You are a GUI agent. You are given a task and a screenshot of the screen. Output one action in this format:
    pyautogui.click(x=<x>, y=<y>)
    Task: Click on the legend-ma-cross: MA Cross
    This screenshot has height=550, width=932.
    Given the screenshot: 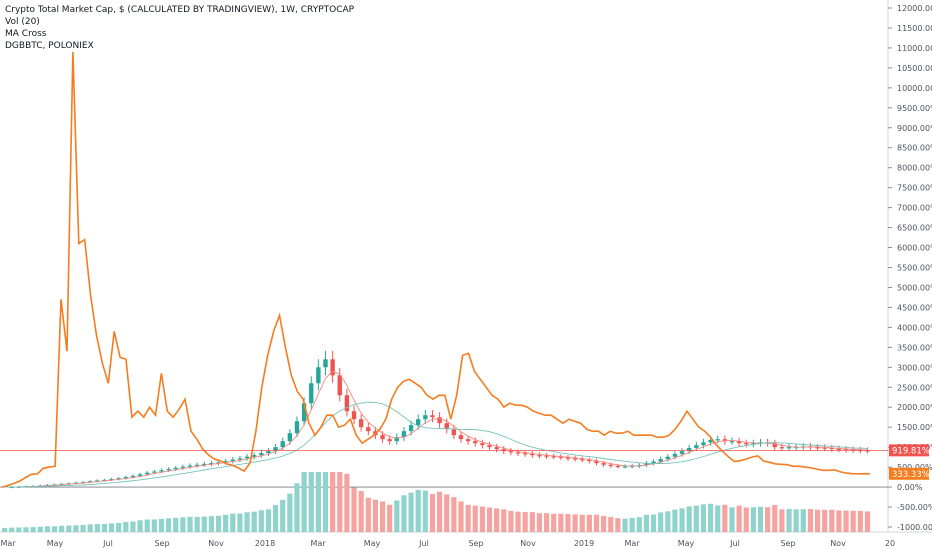 What is the action you would take?
    pyautogui.click(x=26, y=34)
    